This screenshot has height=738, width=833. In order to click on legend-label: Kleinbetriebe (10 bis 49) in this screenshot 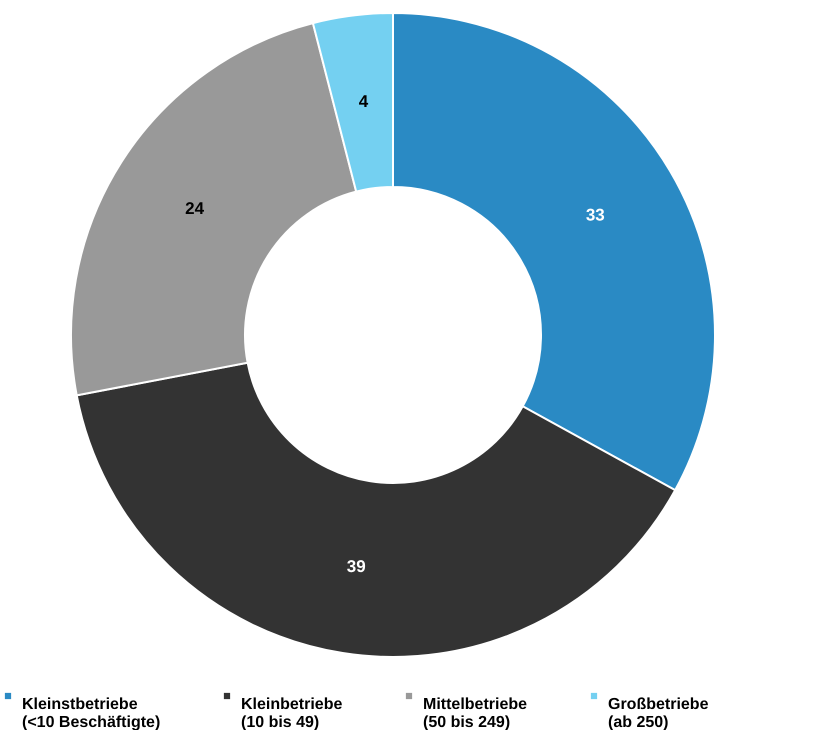, I will do `click(291, 713)`.